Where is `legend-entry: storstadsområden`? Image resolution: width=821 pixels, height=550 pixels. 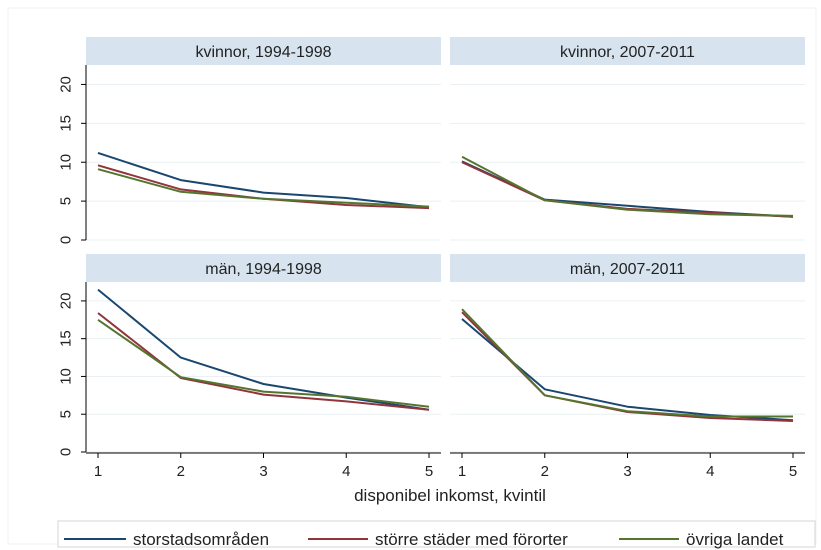
legend-entry: storstadsområden is located at coordinates (201, 539).